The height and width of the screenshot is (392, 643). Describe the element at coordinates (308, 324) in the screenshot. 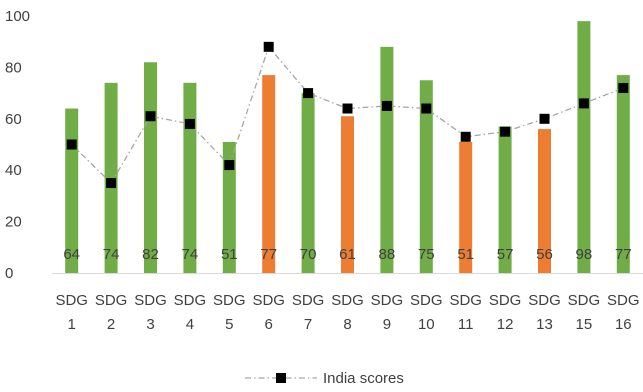

I see `x-tick-label: 7` at that location.